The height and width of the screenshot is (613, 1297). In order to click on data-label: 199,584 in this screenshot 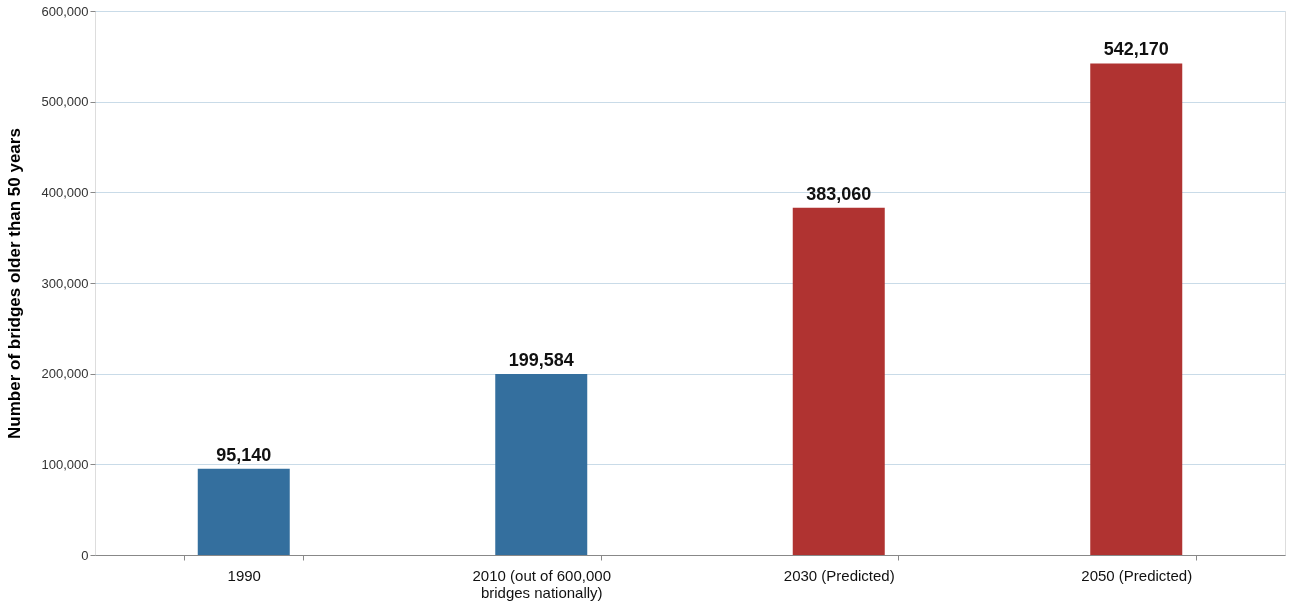, I will do `click(541, 360)`.